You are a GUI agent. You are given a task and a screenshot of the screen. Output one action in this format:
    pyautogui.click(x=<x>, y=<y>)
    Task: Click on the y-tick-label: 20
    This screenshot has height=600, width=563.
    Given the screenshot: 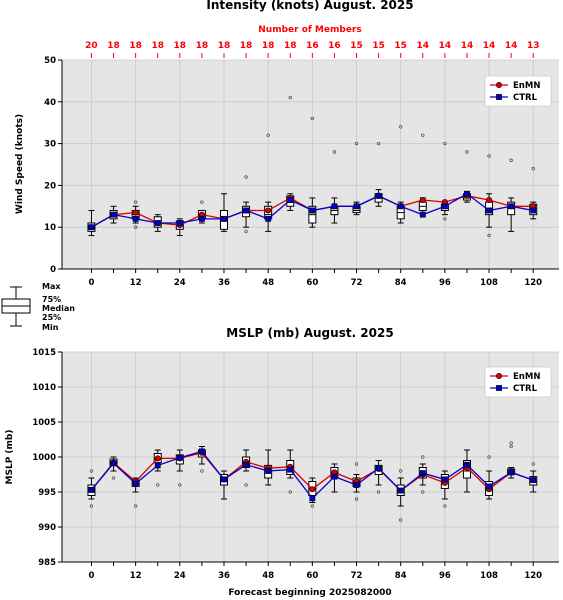 What is the action you would take?
    pyautogui.click(x=50, y=186)
    